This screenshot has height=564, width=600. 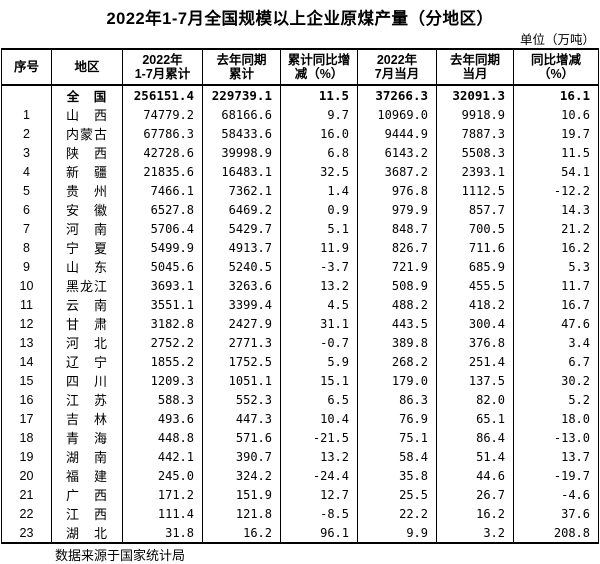 I want to click on cell-value: 7466.1, so click(x=162, y=190).